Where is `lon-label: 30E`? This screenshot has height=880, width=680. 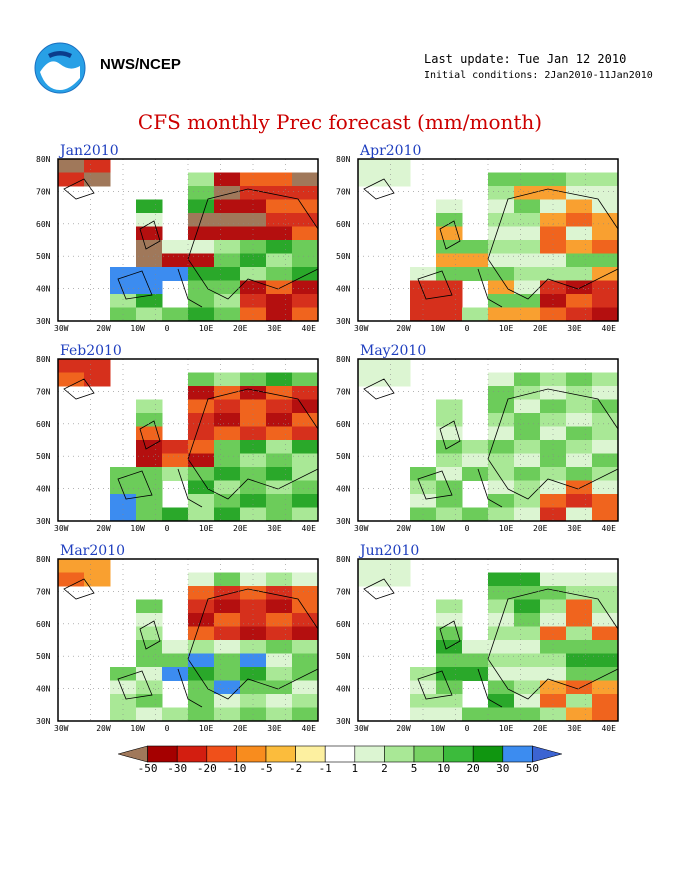 lon-label: 30E is located at coordinates (574, 528).